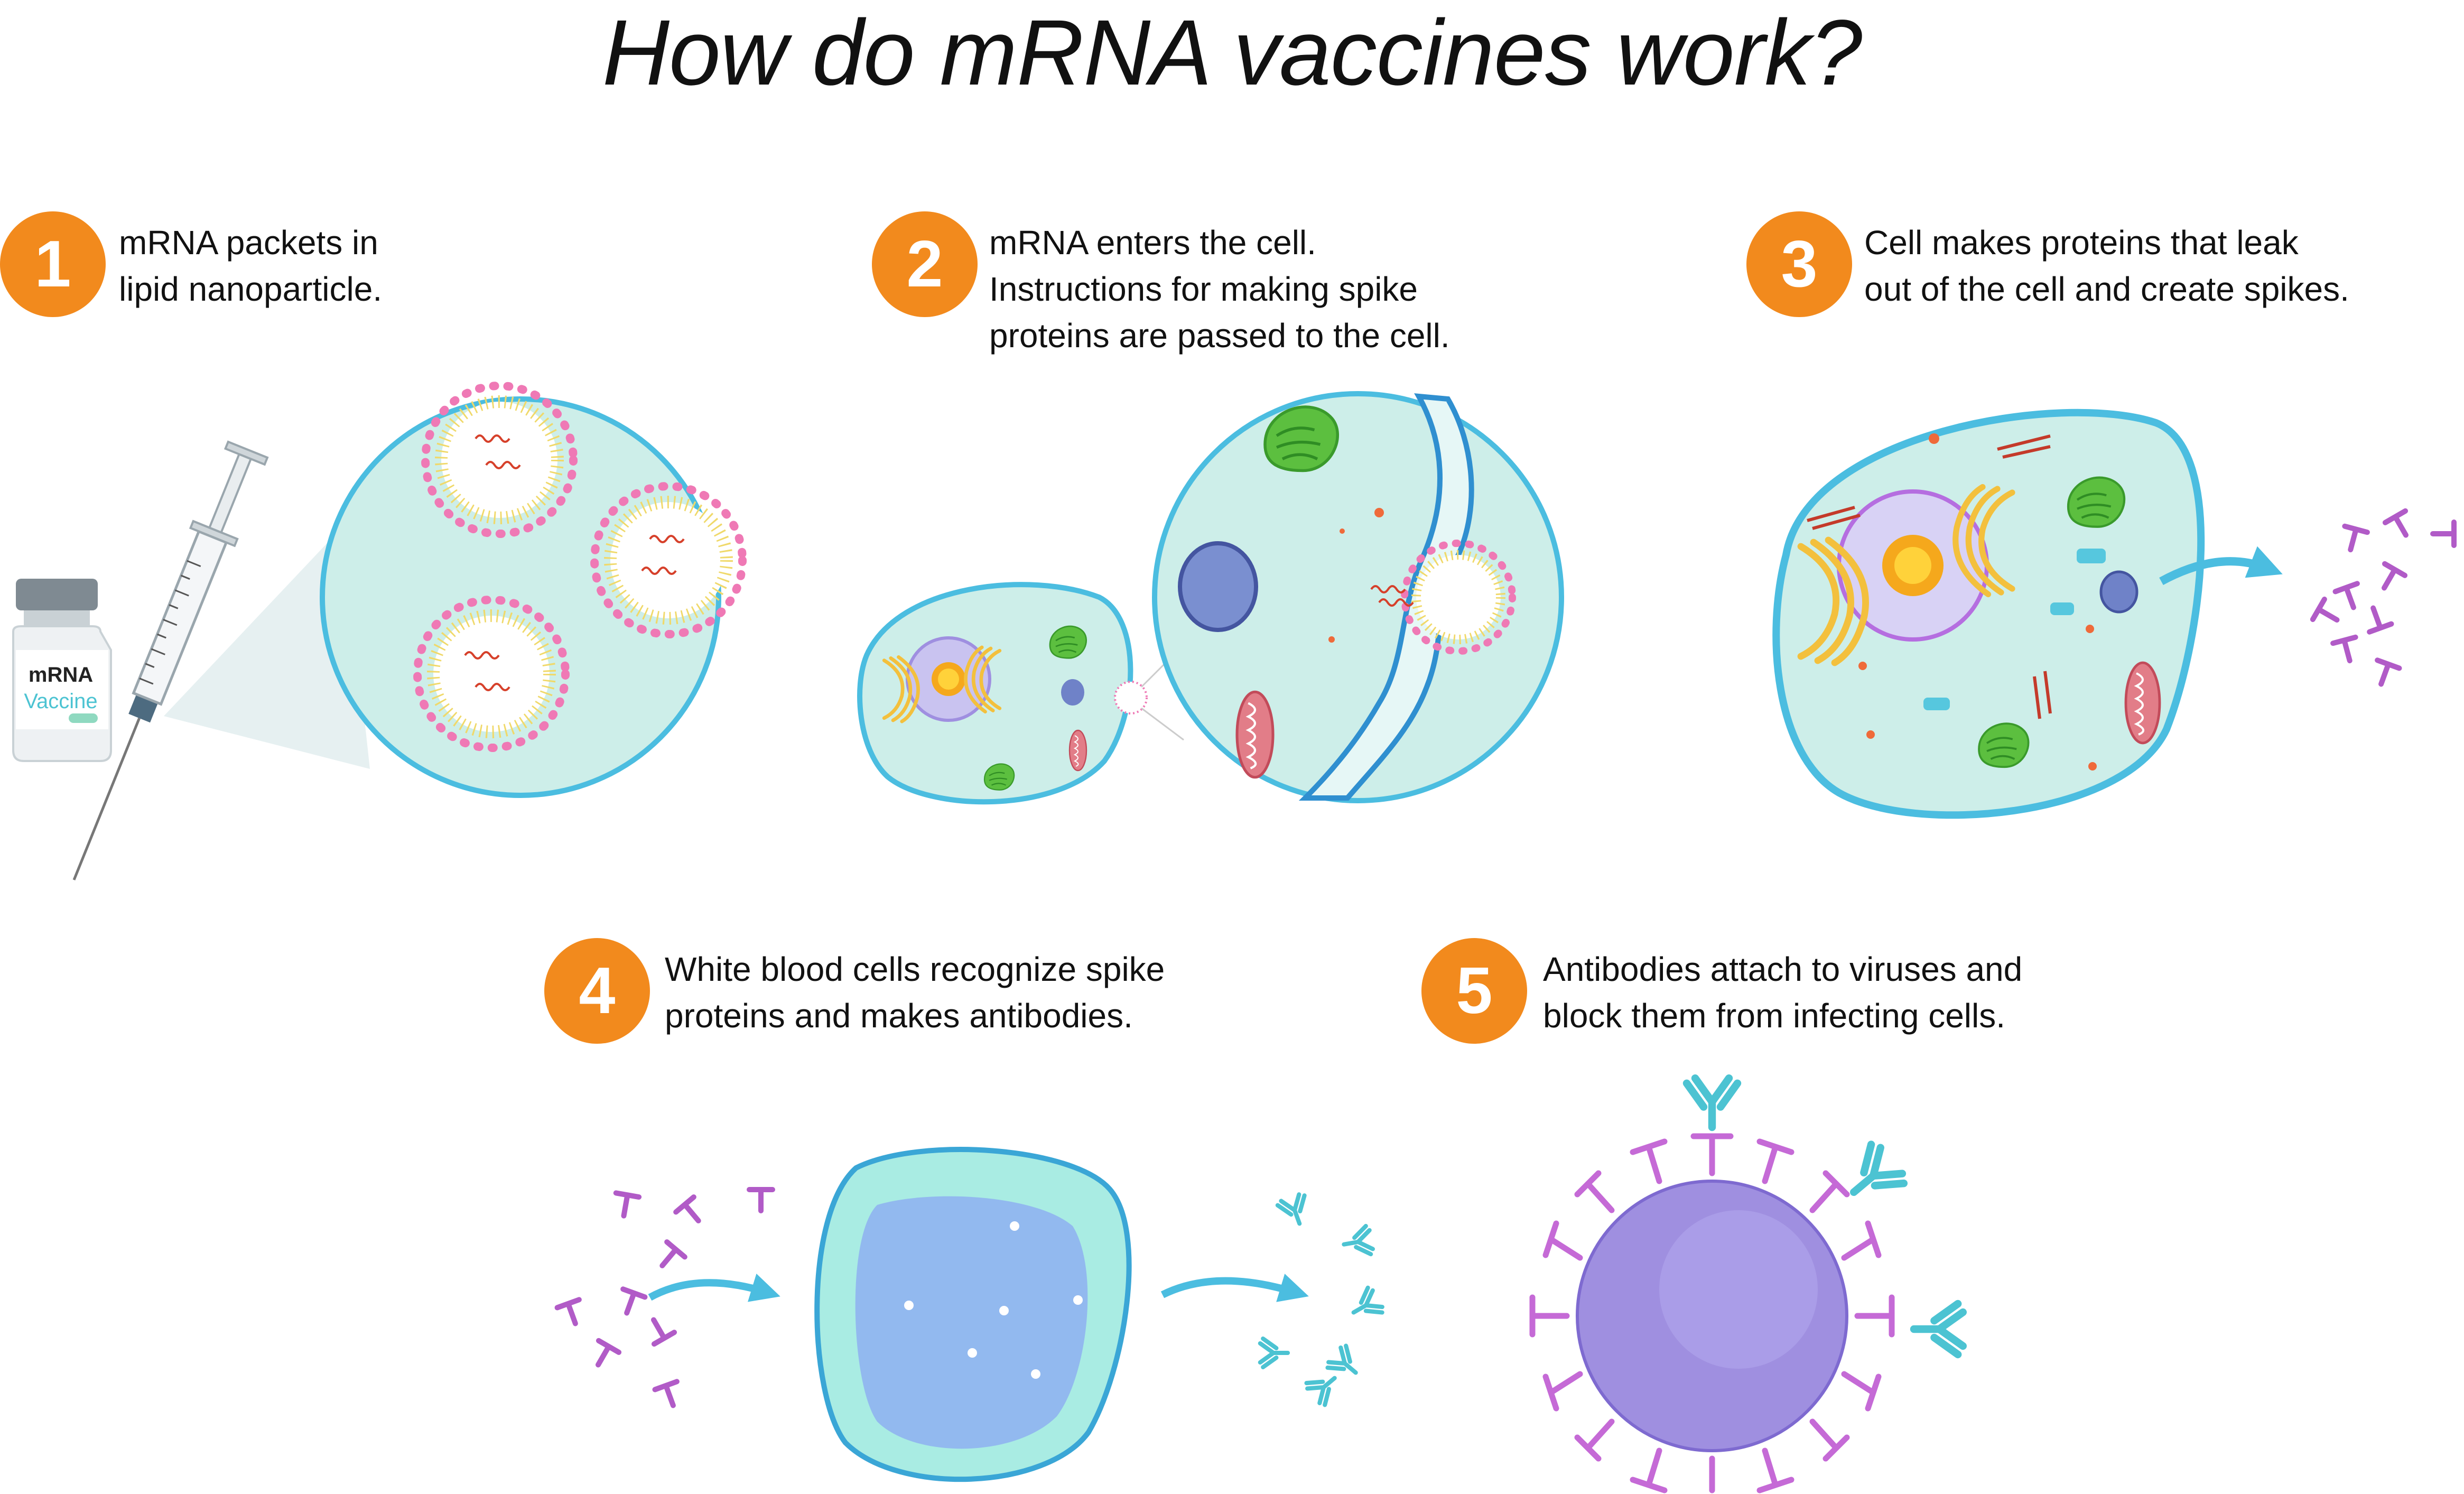 This screenshot has width=2464, height=1494. I want to click on antibodies-cluster, so click(1322, 1300).